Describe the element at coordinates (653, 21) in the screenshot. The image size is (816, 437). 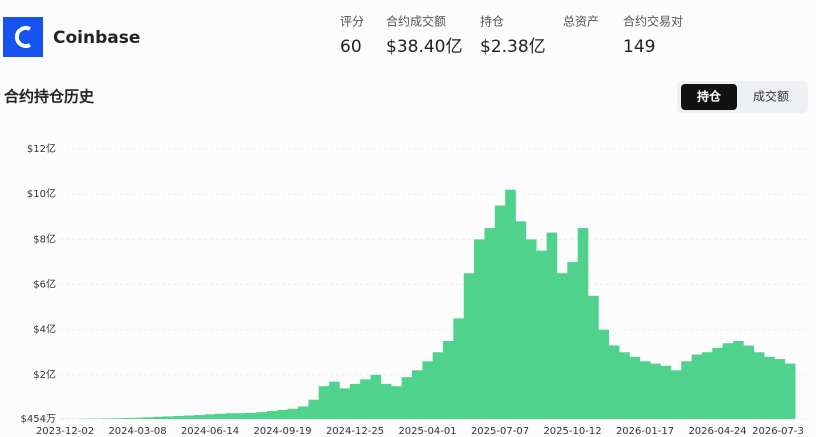
I see `stat-label: 合约交易对` at that location.